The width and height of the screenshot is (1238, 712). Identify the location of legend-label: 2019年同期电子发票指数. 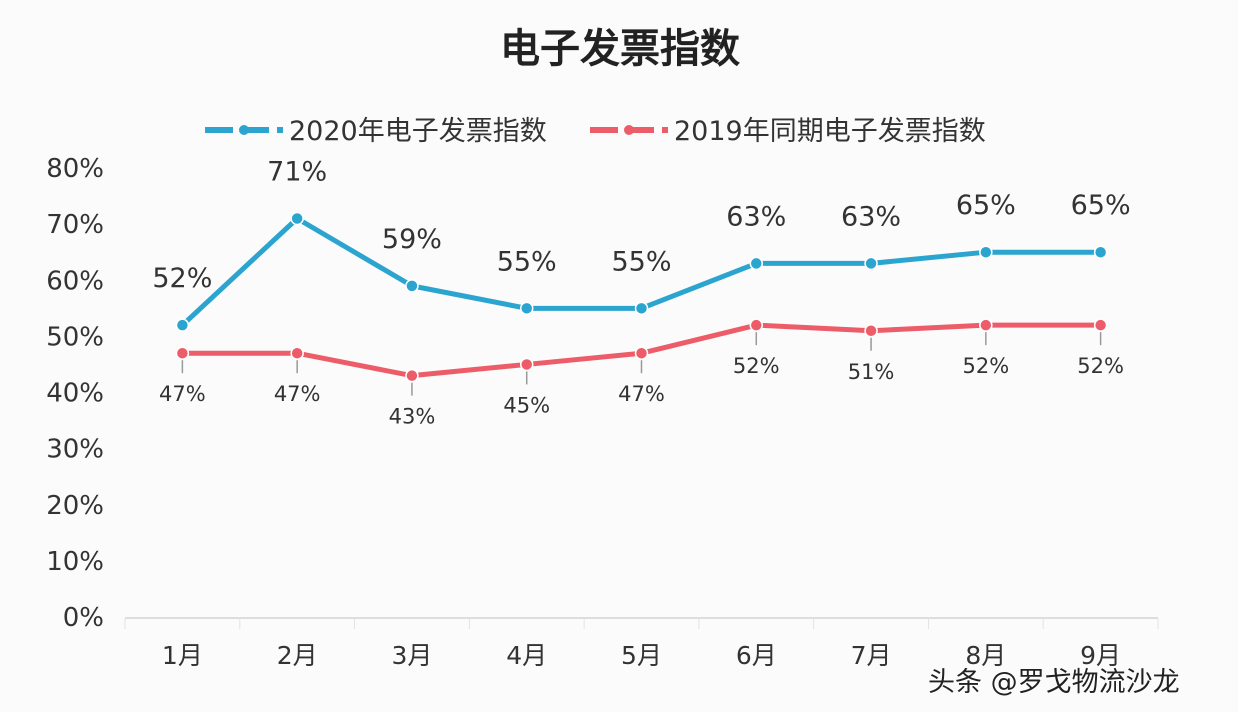
(830, 131).